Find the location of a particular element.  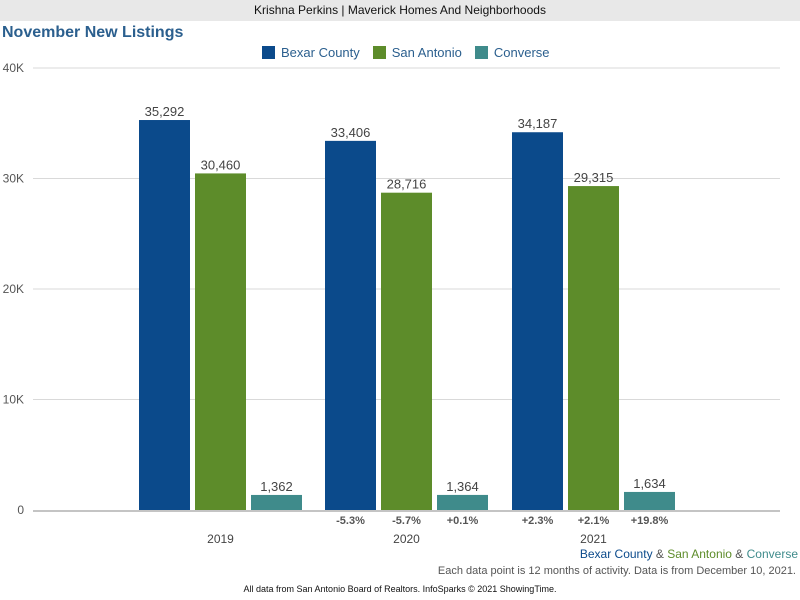

legend-swatch-san-antonio is located at coordinates (379, 52).